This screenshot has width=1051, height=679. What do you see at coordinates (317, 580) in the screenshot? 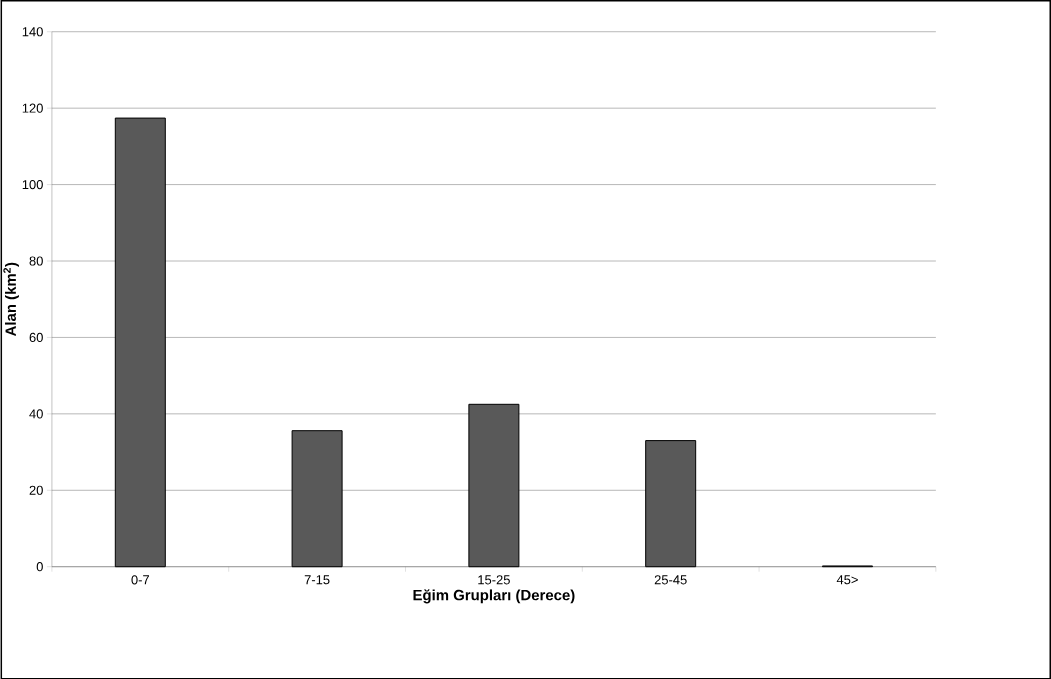
I see `x-tick-label: 7-15` at bounding box center [317, 580].